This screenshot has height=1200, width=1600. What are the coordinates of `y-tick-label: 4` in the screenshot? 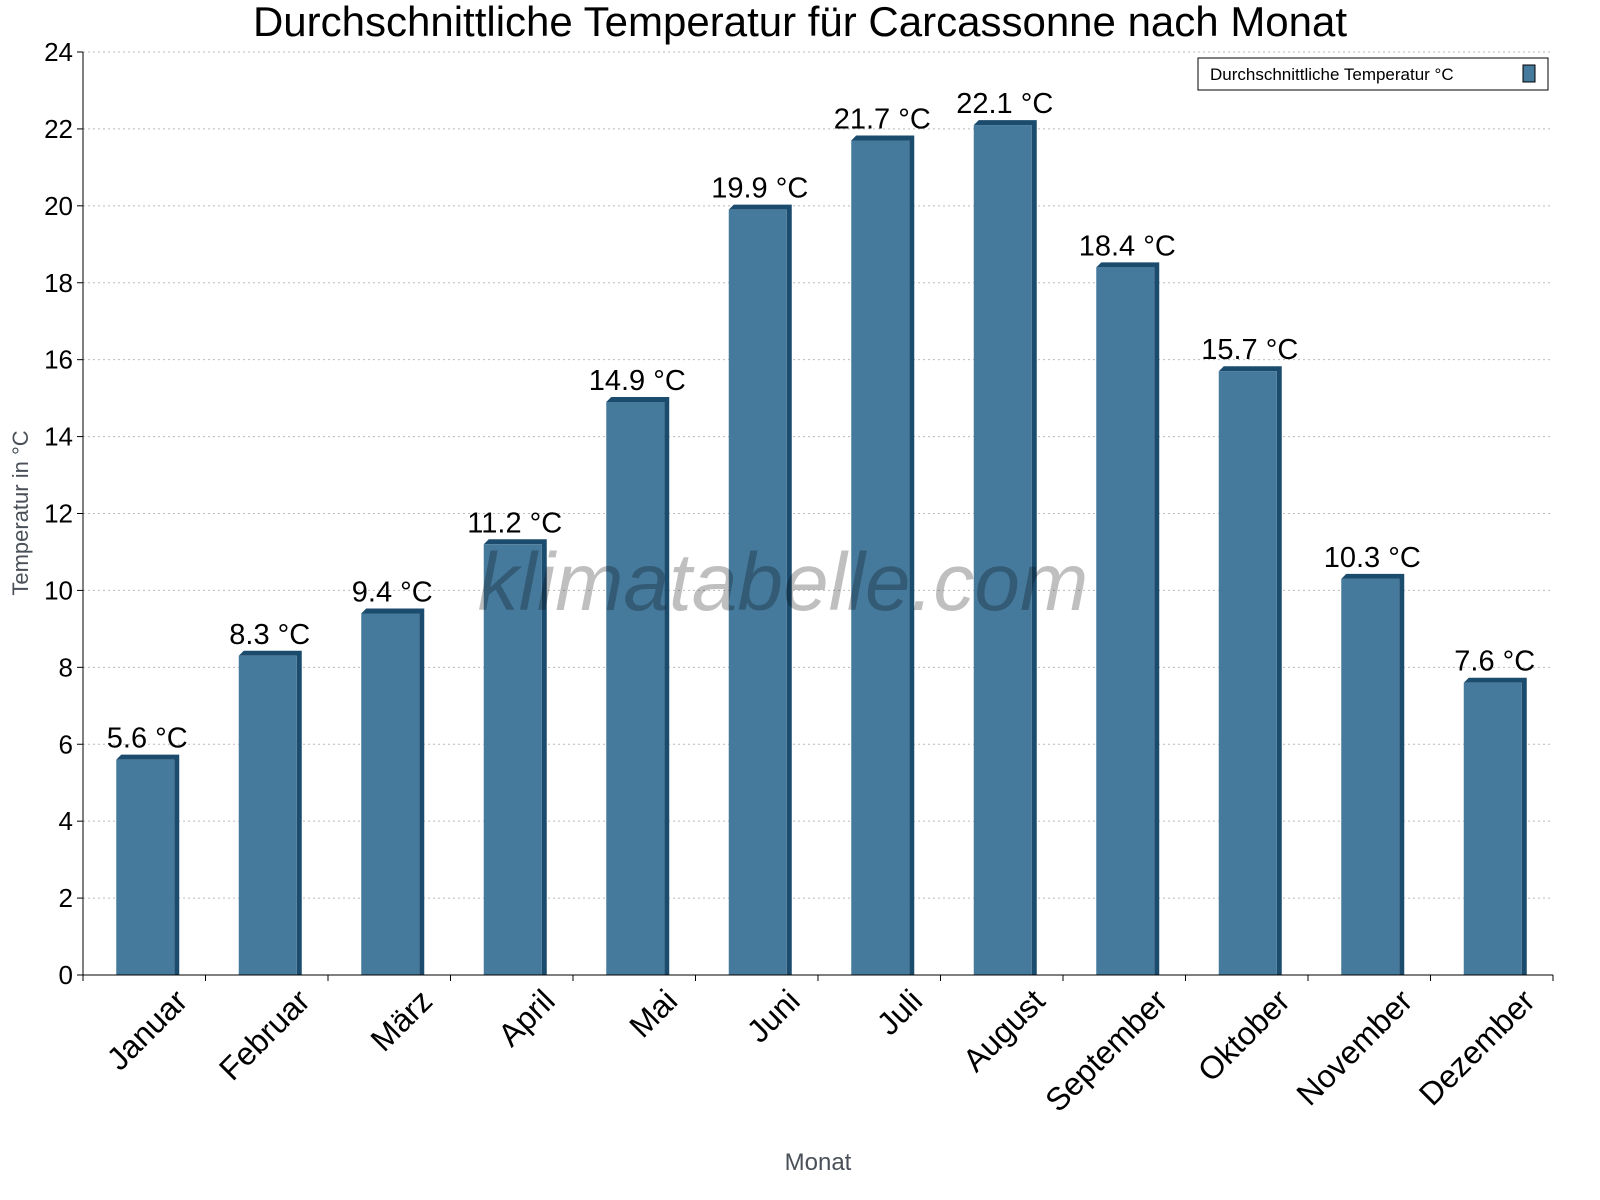 It's located at (66, 821).